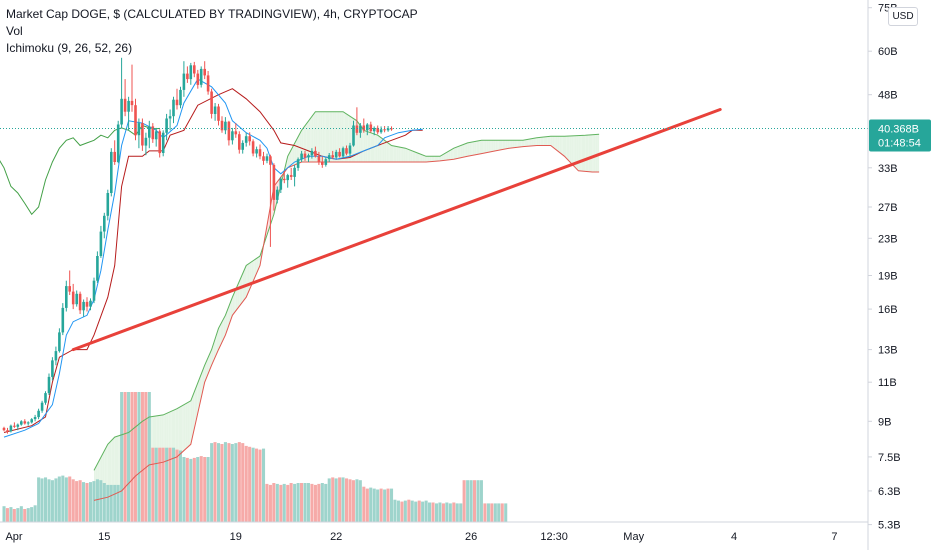 This screenshot has height=555, width=932. I want to click on legend-ichimoku: Ichimoku (9, 26, 52, 26), so click(69, 48).